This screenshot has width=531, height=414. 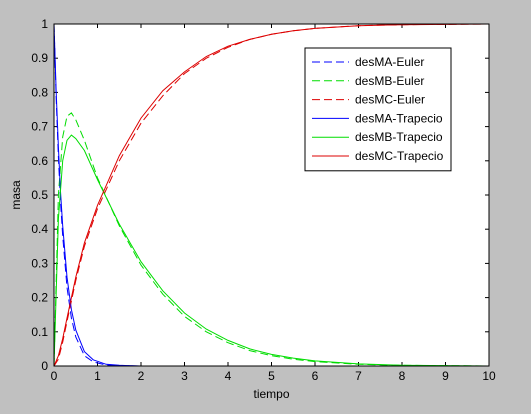 I want to click on y-tick-label: 0.1, so click(x=39, y=332).